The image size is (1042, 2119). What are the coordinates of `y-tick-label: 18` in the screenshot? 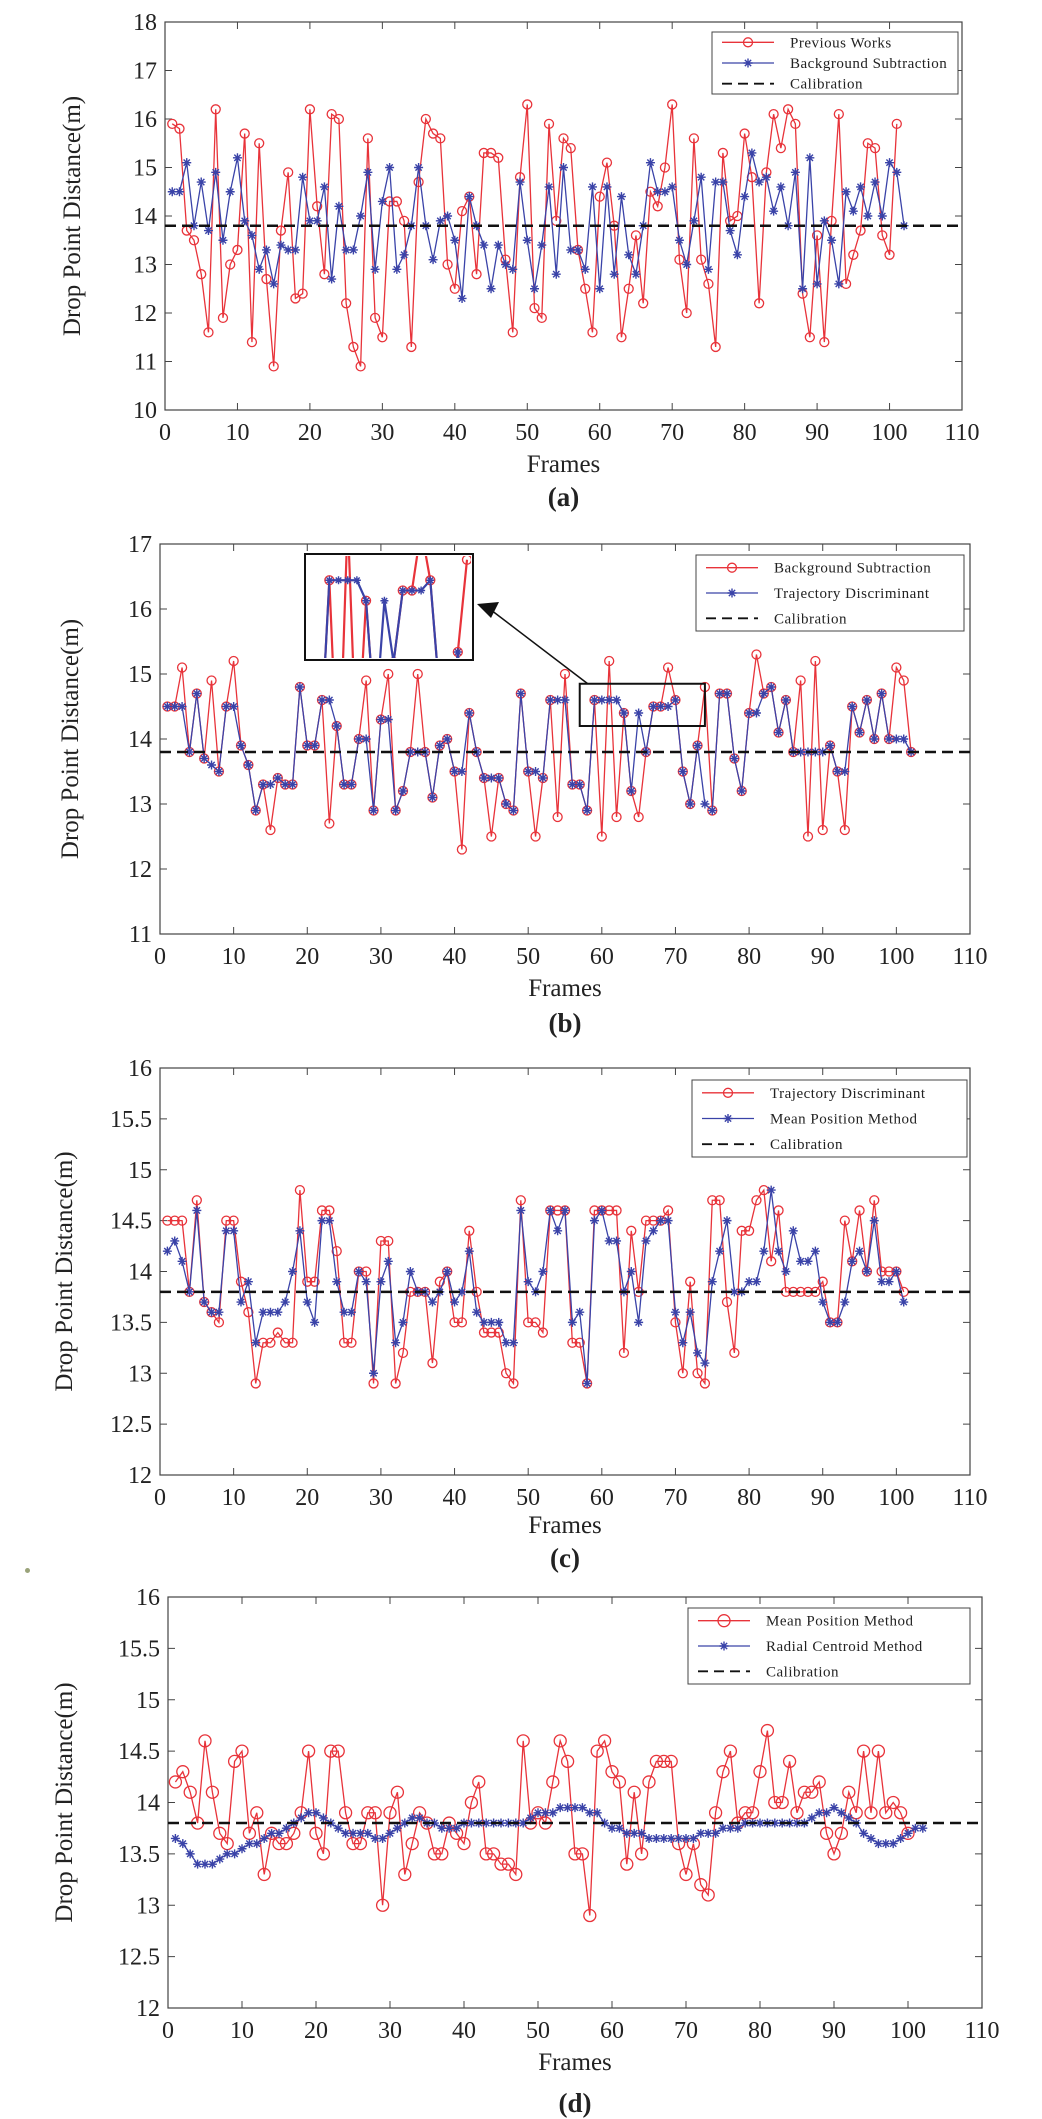 It's located at (145, 23).